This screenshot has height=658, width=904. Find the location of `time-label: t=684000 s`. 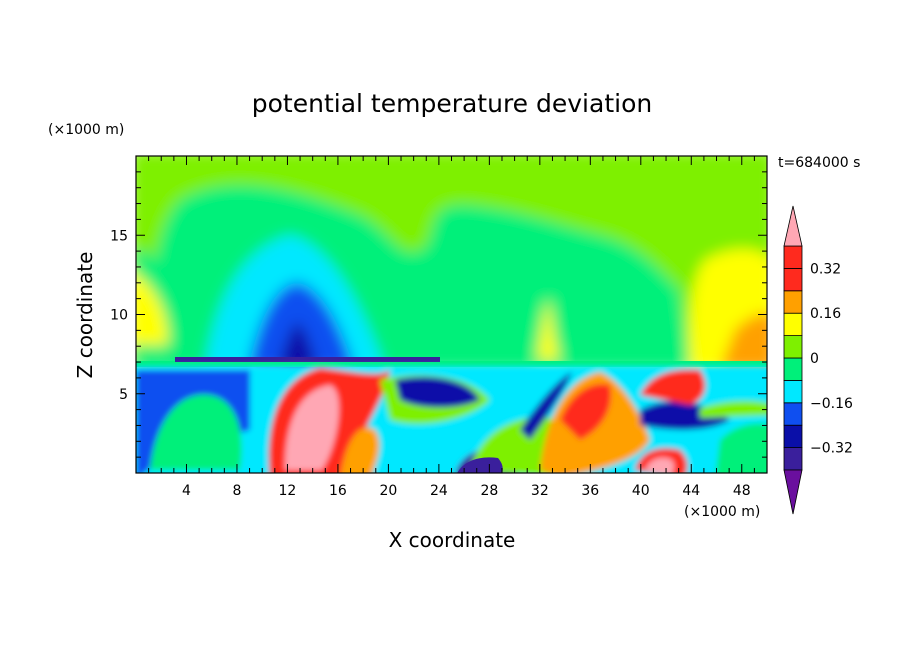

time-label: t=684000 s is located at coordinates (819, 163).